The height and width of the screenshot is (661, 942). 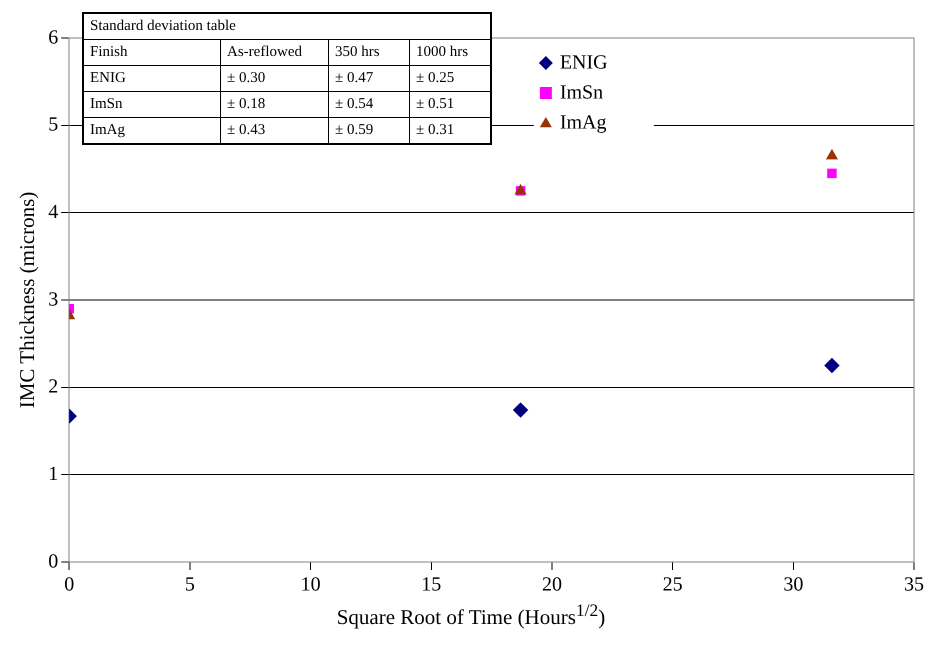 I want to click on annotation: ± 0.30, so click(x=274, y=79).